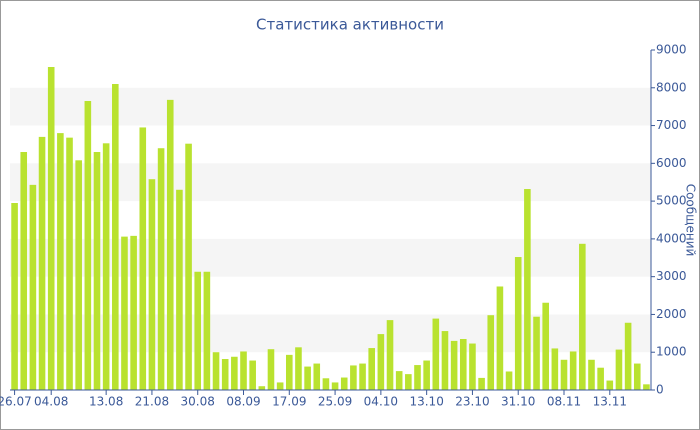 Image resolution: width=700 pixels, height=430 pixels. Describe the element at coordinates (106, 402) in the screenshot. I see `x-tick-label: 13.08` at that location.